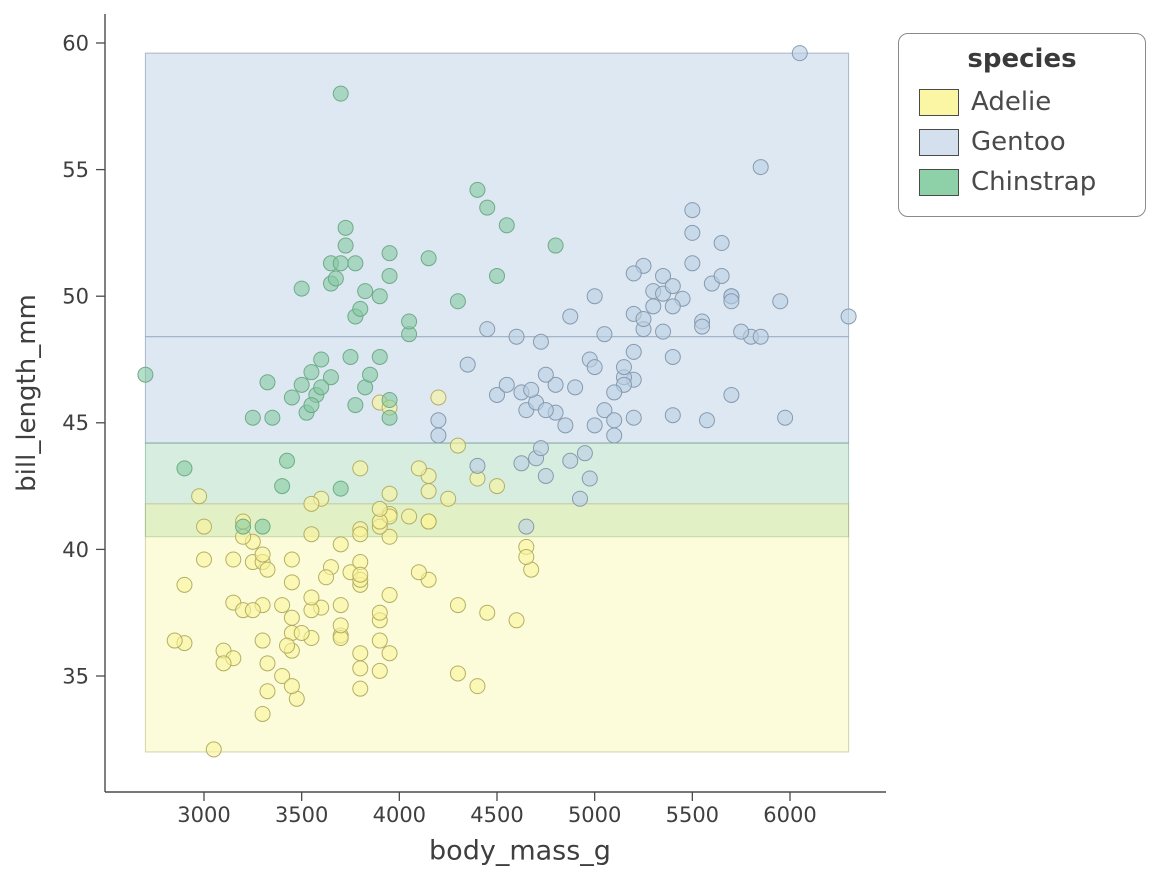  Describe the element at coordinates (939, 102) in the screenshot. I see `legend-swatch-adelie` at that location.